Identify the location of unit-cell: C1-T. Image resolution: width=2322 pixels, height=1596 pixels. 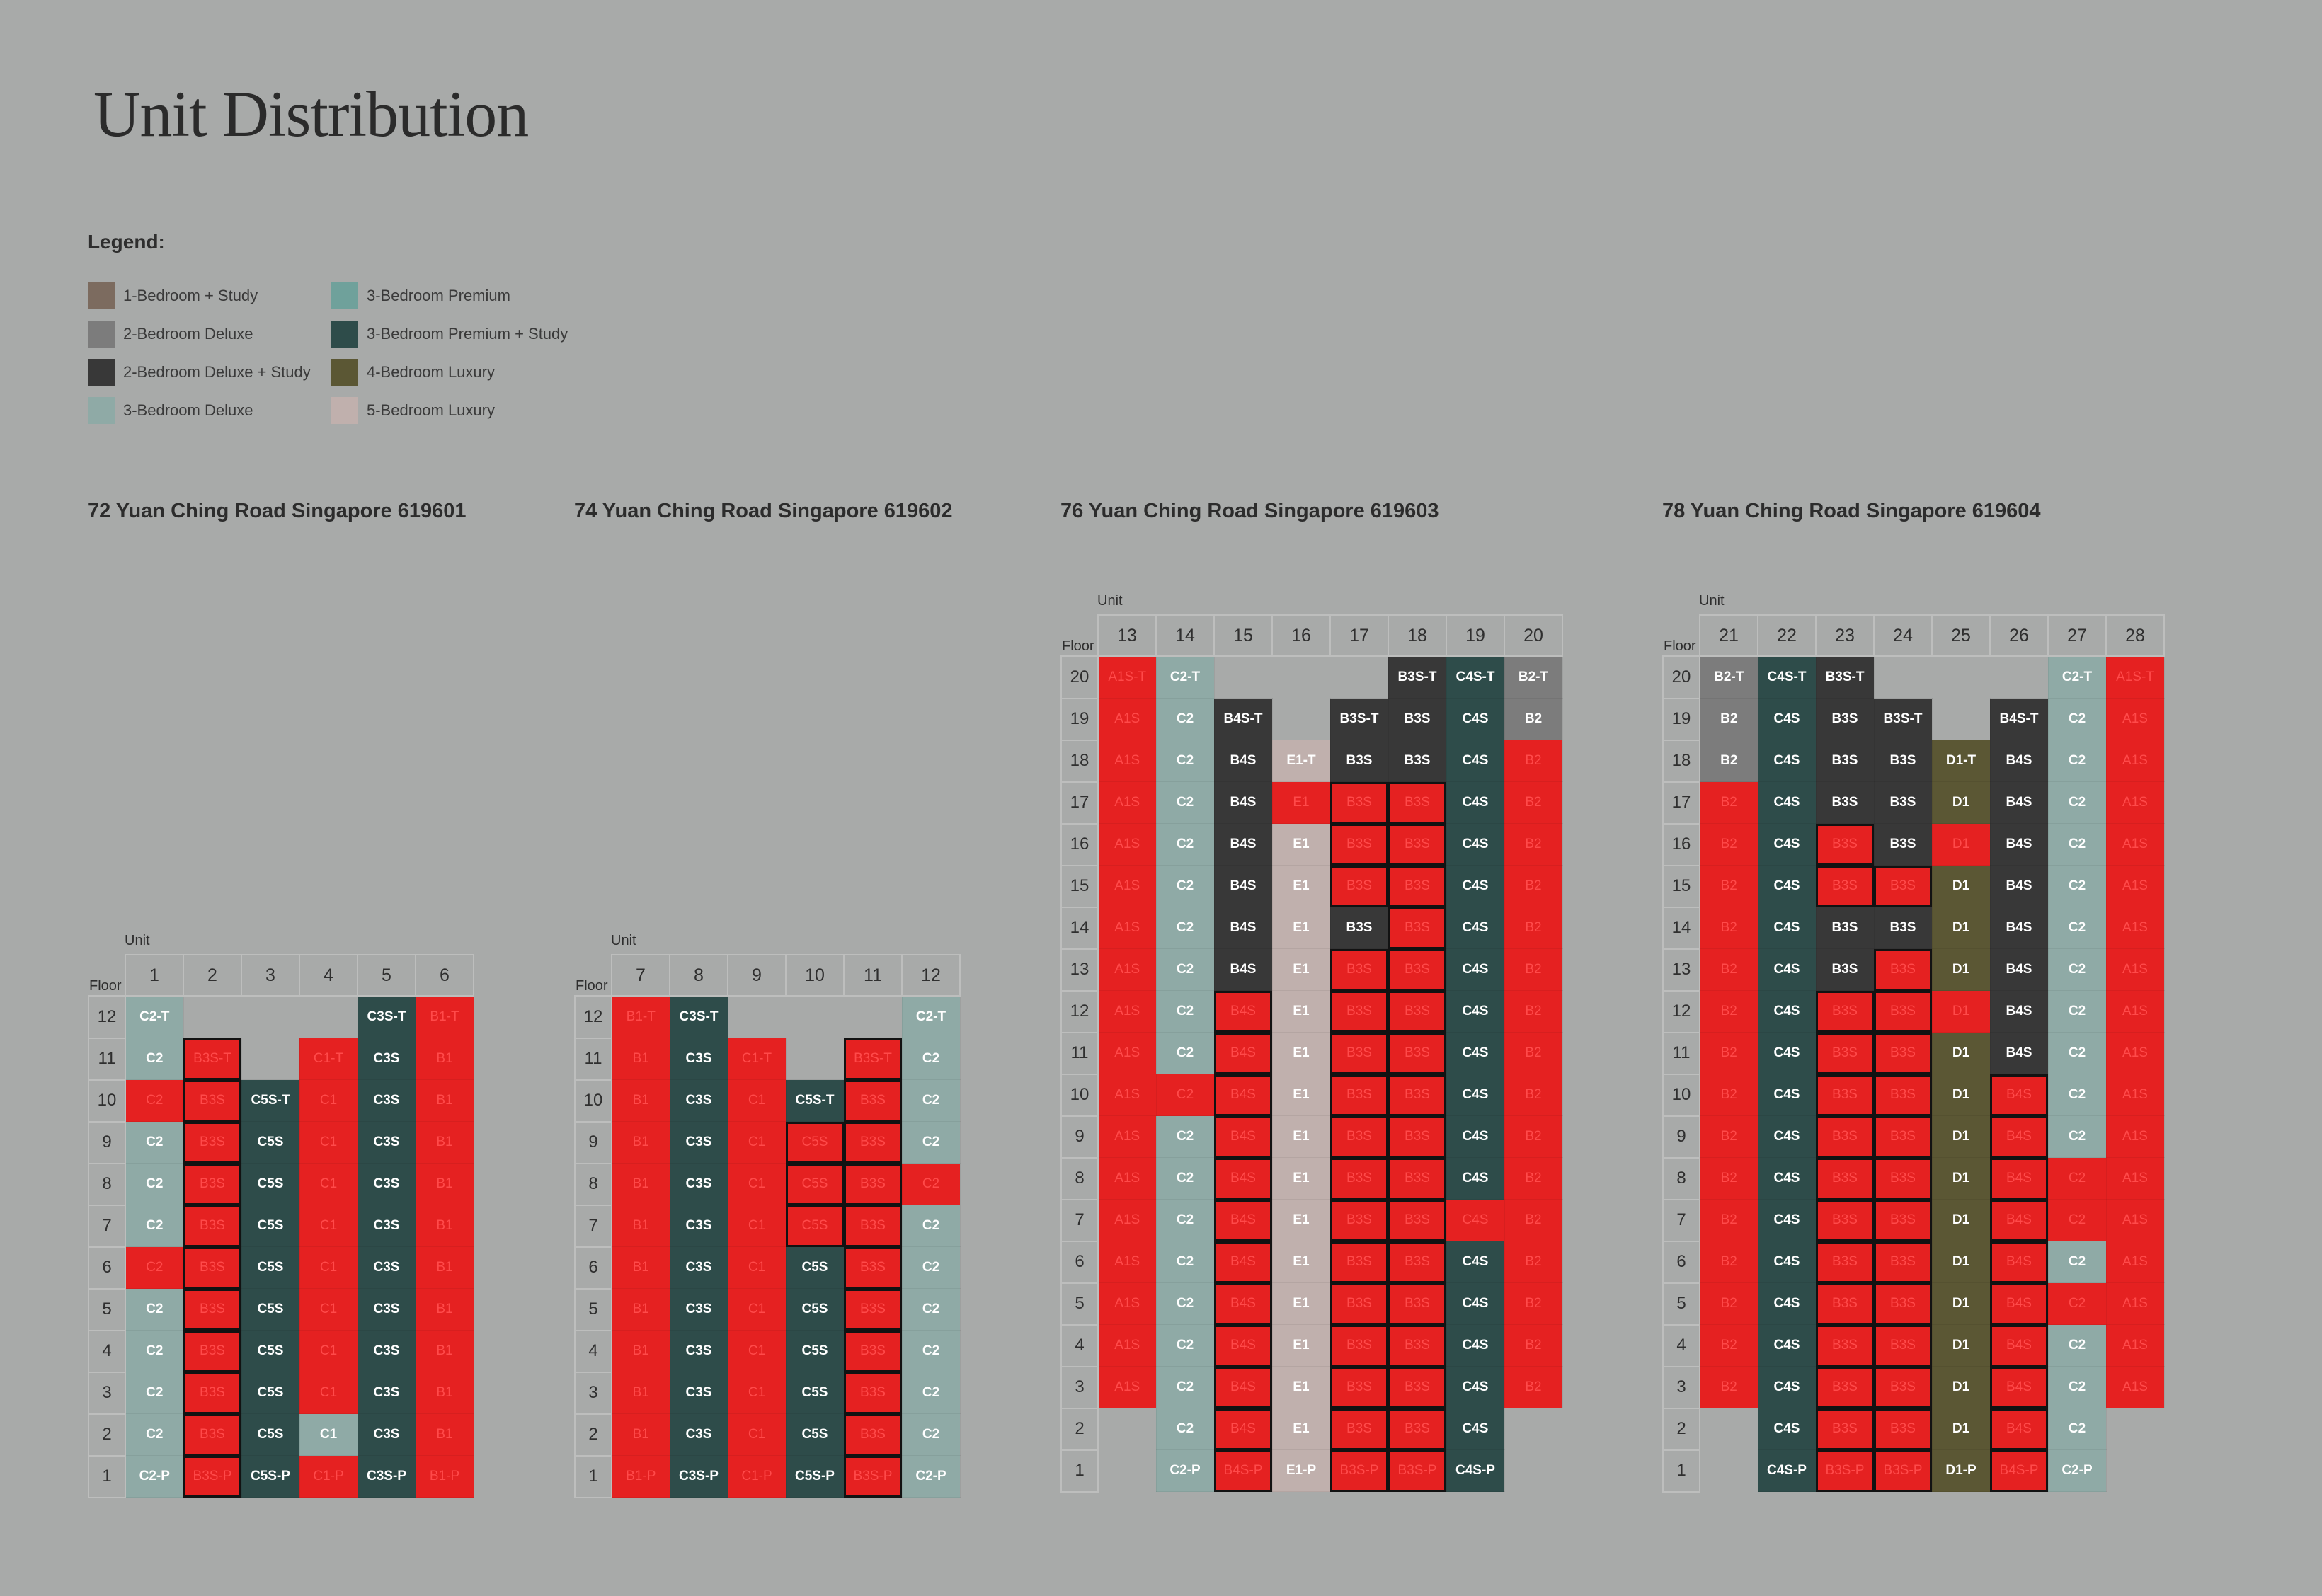
(757, 1059).